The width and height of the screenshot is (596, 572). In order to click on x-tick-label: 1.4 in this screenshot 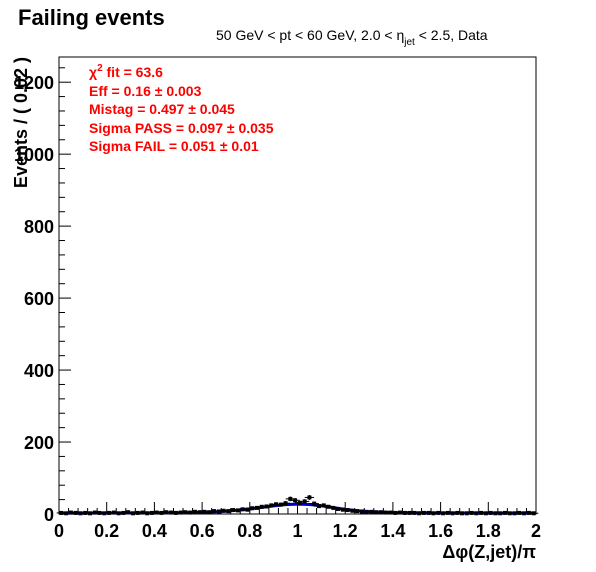, I will do `click(392, 531)`.